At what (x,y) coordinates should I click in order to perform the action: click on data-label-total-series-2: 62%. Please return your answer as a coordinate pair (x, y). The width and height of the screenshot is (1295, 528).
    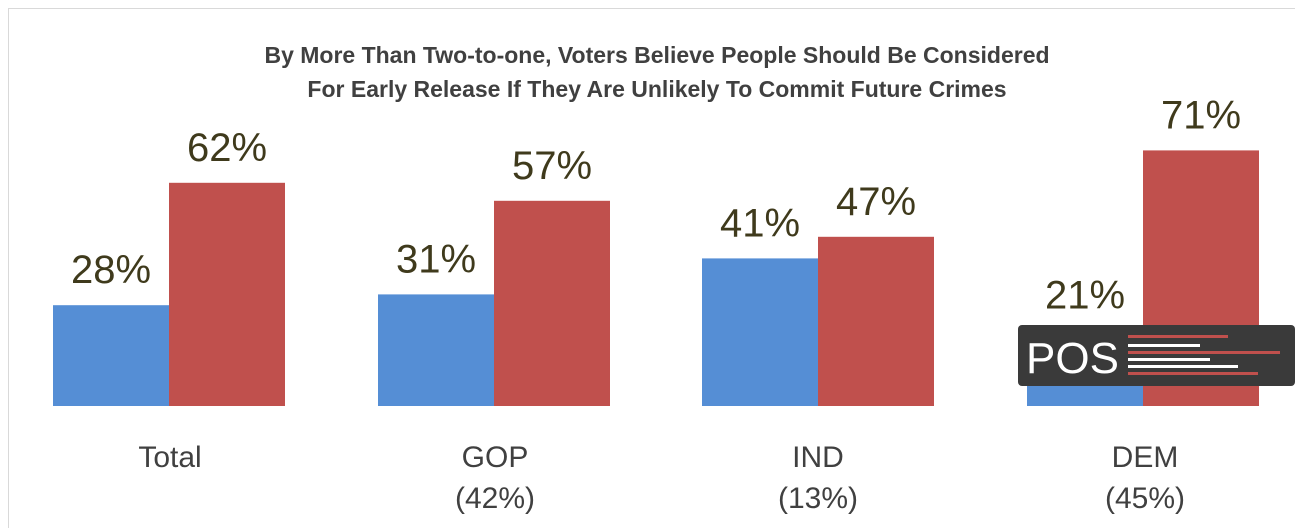
    Looking at the image, I should click on (227, 148).